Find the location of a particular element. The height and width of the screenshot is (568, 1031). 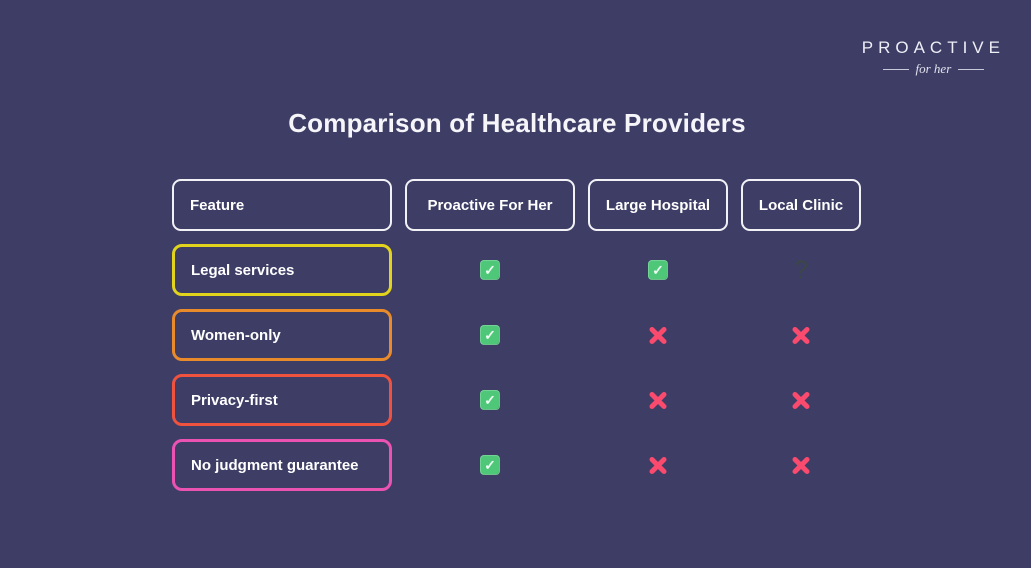

feature-label-women-only: Women-only is located at coordinates (282, 335).